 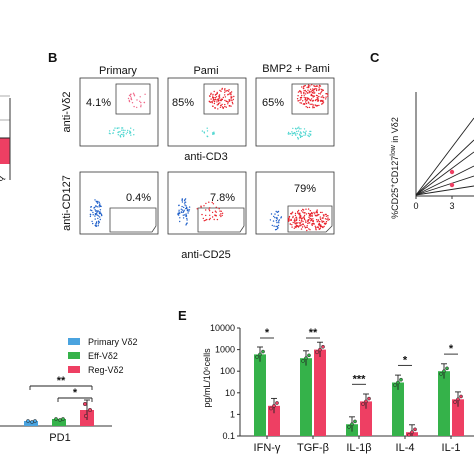 I want to click on facs-plot-top-primary, so click(x=119, y=112).